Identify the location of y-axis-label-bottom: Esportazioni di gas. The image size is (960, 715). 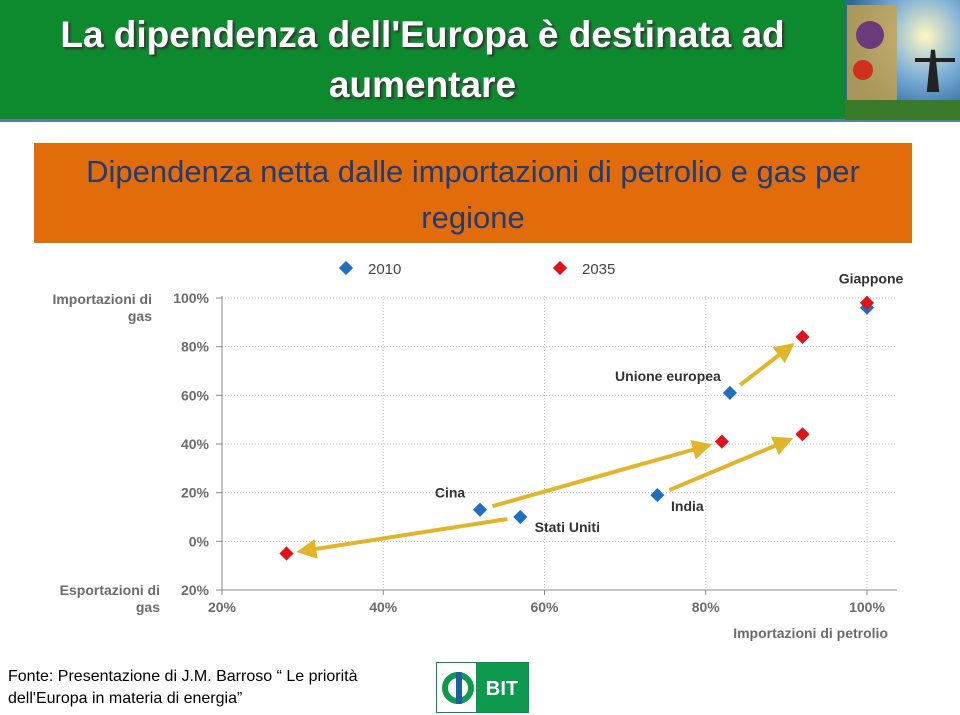
(109, 598).